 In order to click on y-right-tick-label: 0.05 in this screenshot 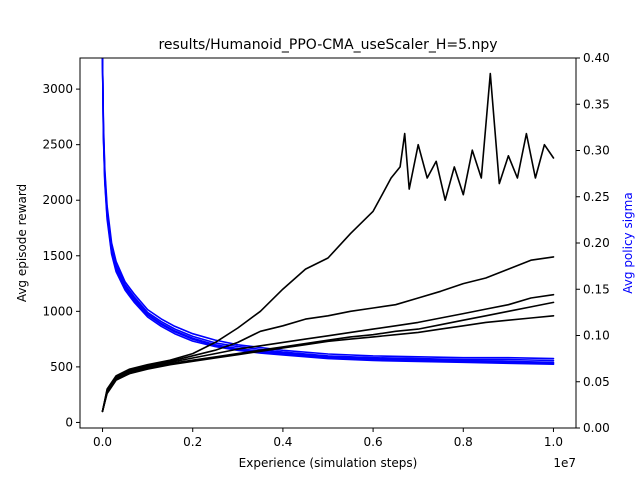, I will do `click(596, 382)`.